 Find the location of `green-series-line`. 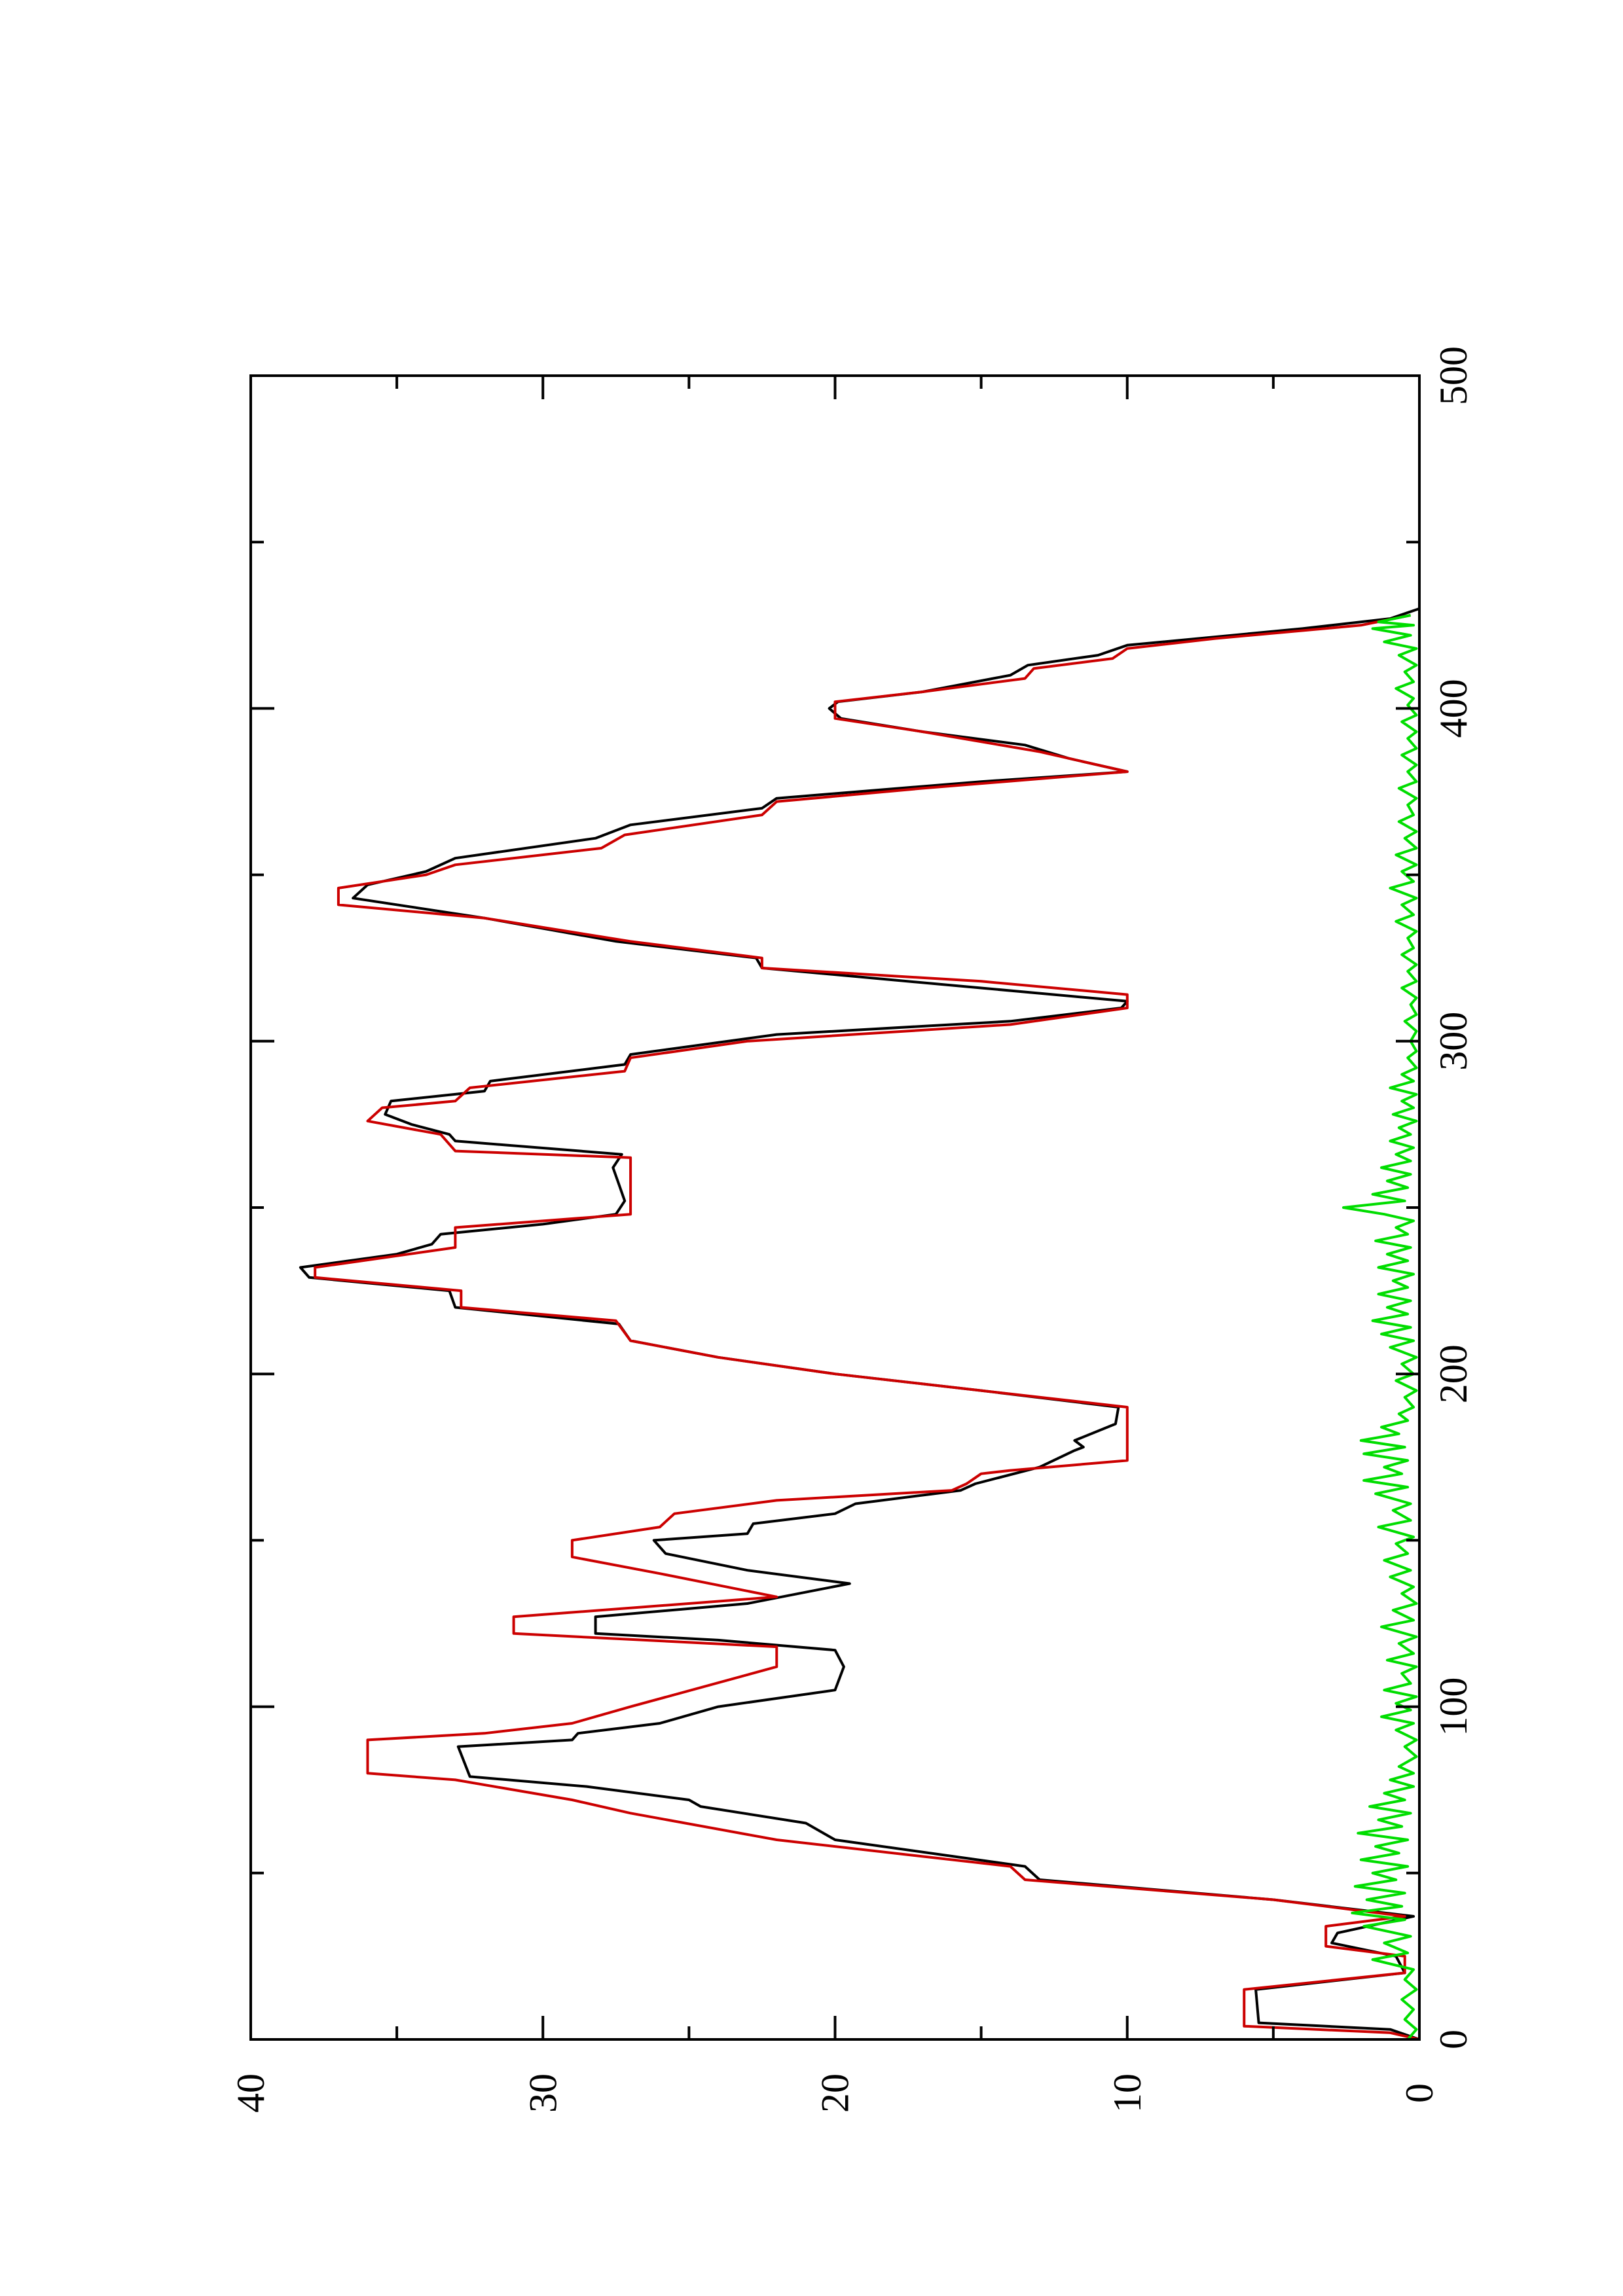

green-series-line is located at coordinates (1380, 1327).